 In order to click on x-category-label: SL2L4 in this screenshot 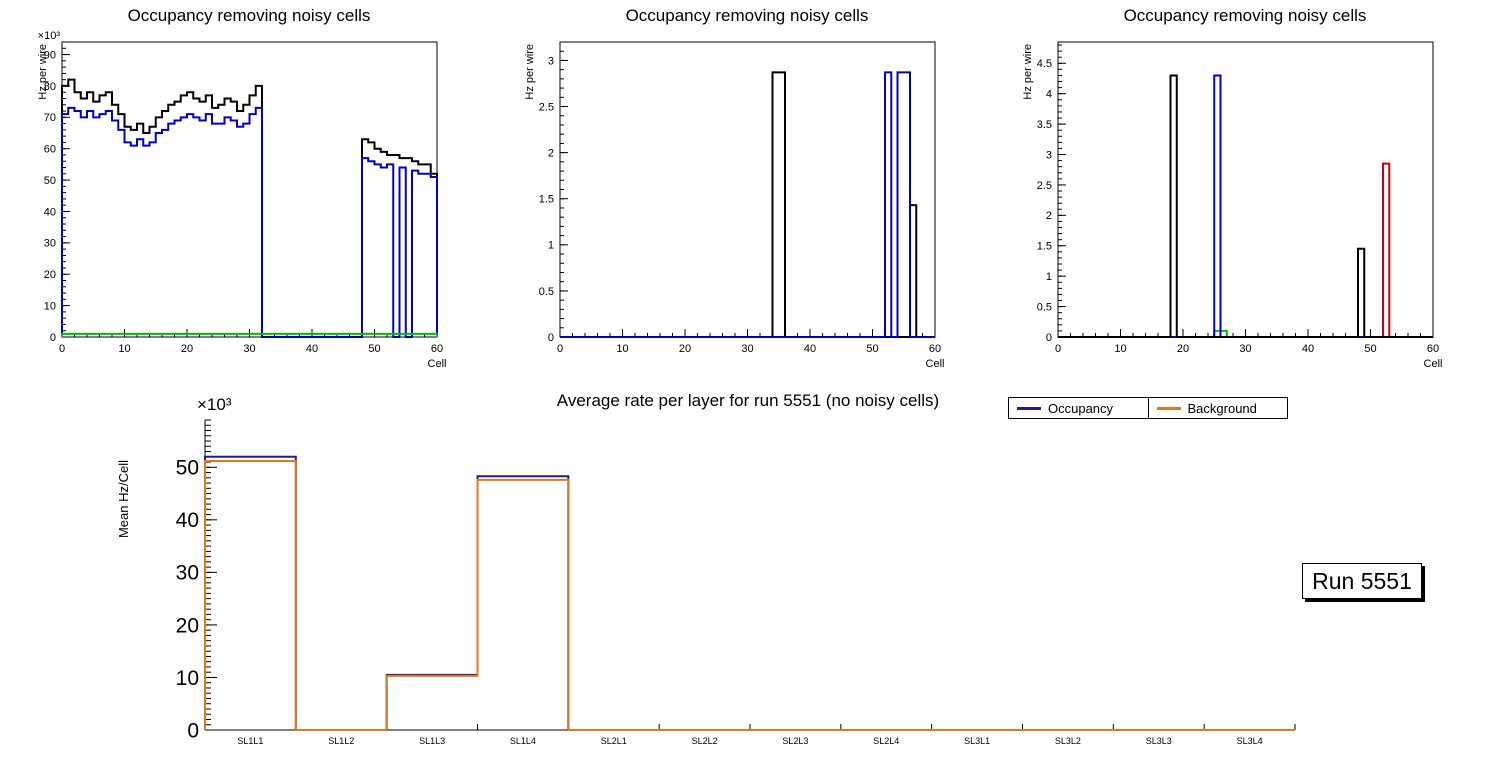, I will do `click(886, 741)`.